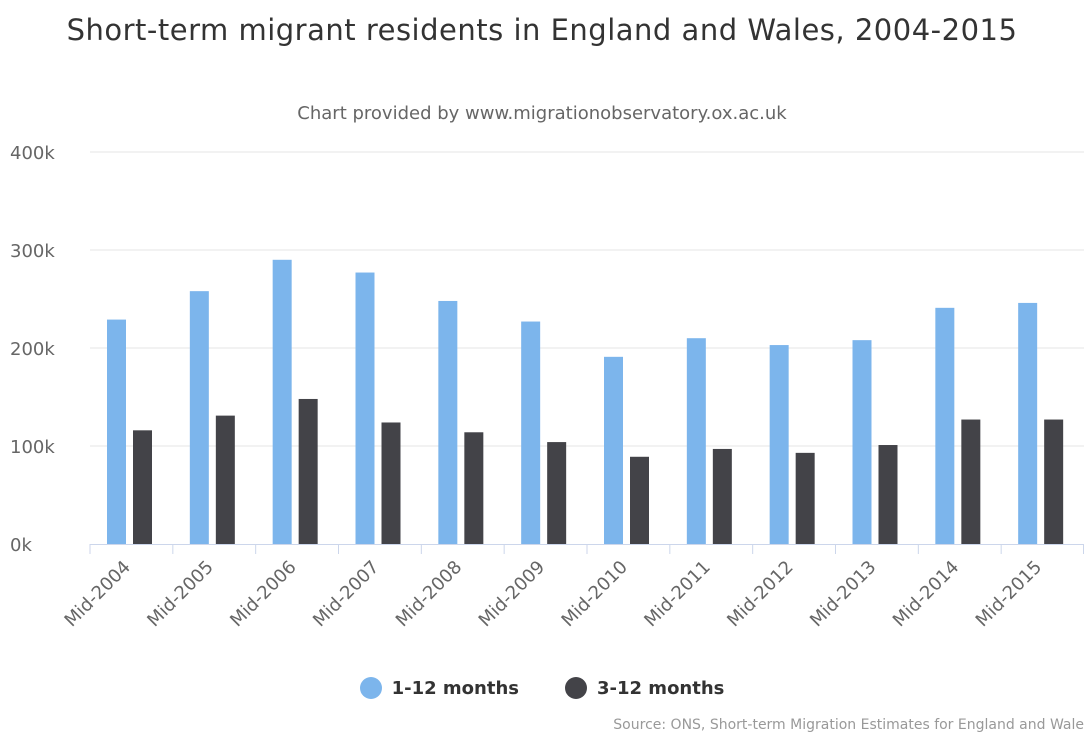 This screenshot has height=738, width=1084. What do you see at coordinates (843, 594) in the screenshot?
I see `x-tick-label: Mid-2013` at bounding box center [843, 594].